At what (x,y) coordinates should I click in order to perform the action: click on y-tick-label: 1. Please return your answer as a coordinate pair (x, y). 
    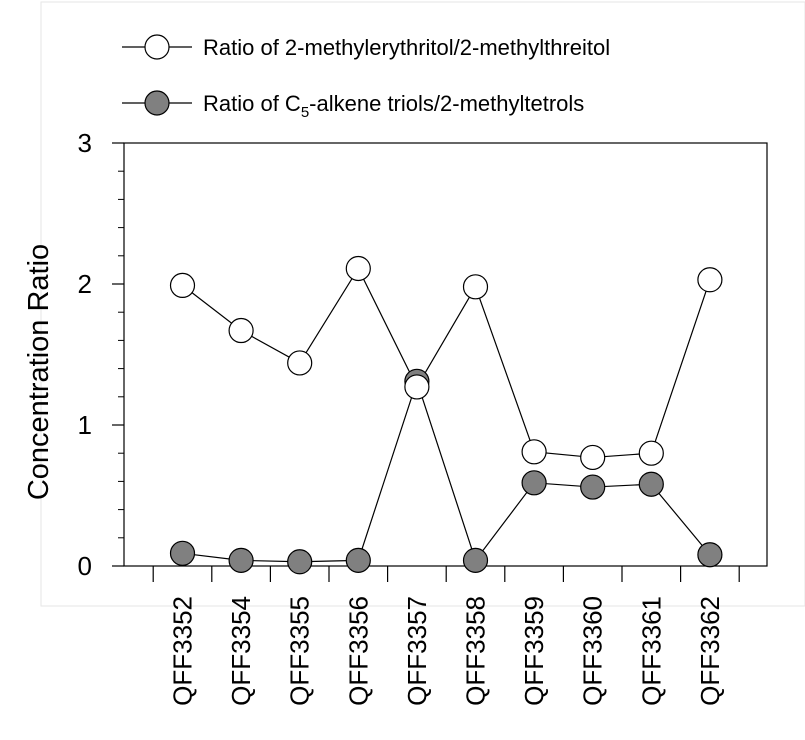
    Looking at the image, I should click on (85, 425).